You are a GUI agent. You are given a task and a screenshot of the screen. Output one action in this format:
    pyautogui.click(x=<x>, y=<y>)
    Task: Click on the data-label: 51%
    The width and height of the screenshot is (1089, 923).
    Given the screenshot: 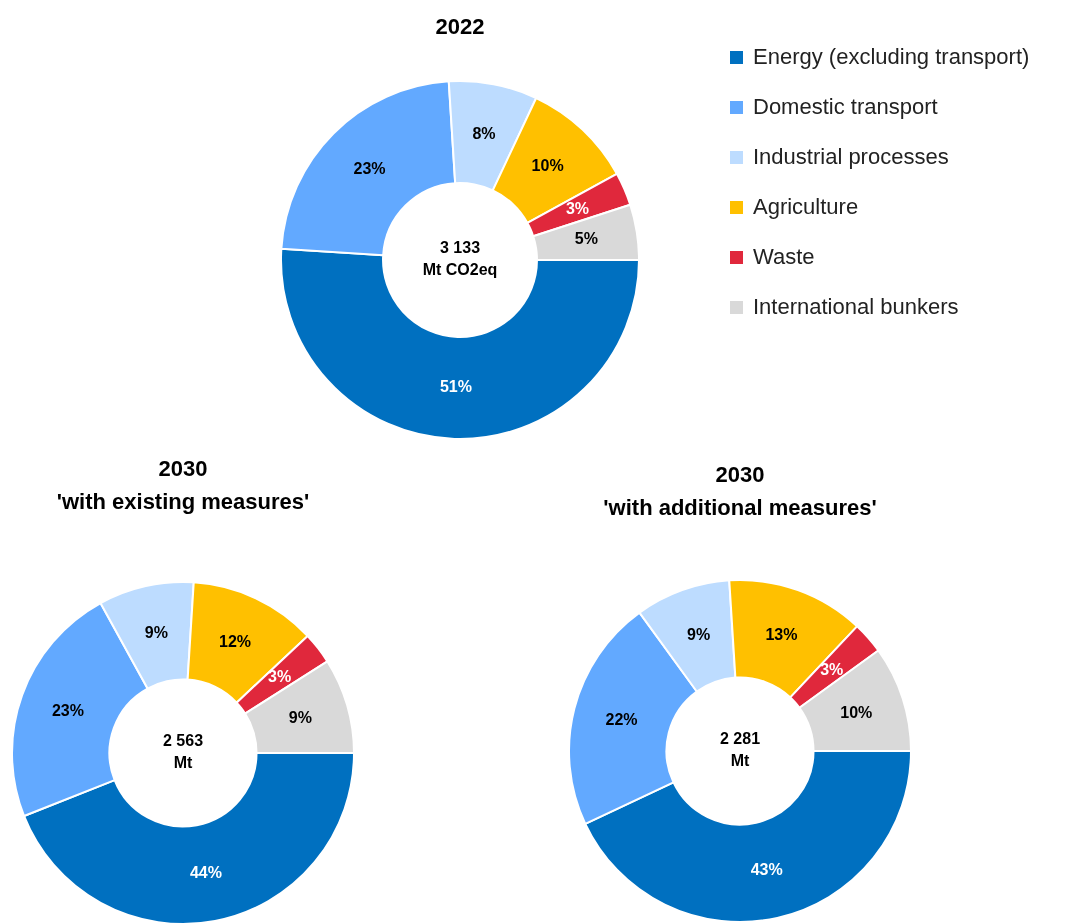 What is the action you would take?
    pyautogui.click(x=455, y=387)
    